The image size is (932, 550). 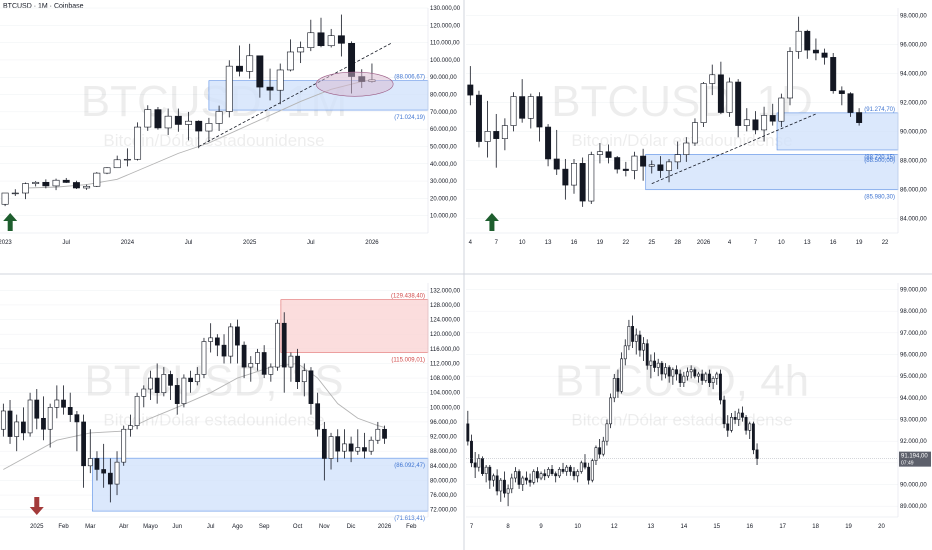 What do you see at coordinates (298, 527) in the screenshot?
I see `x-tick-label: Oct` at bounding box center [298, 527].